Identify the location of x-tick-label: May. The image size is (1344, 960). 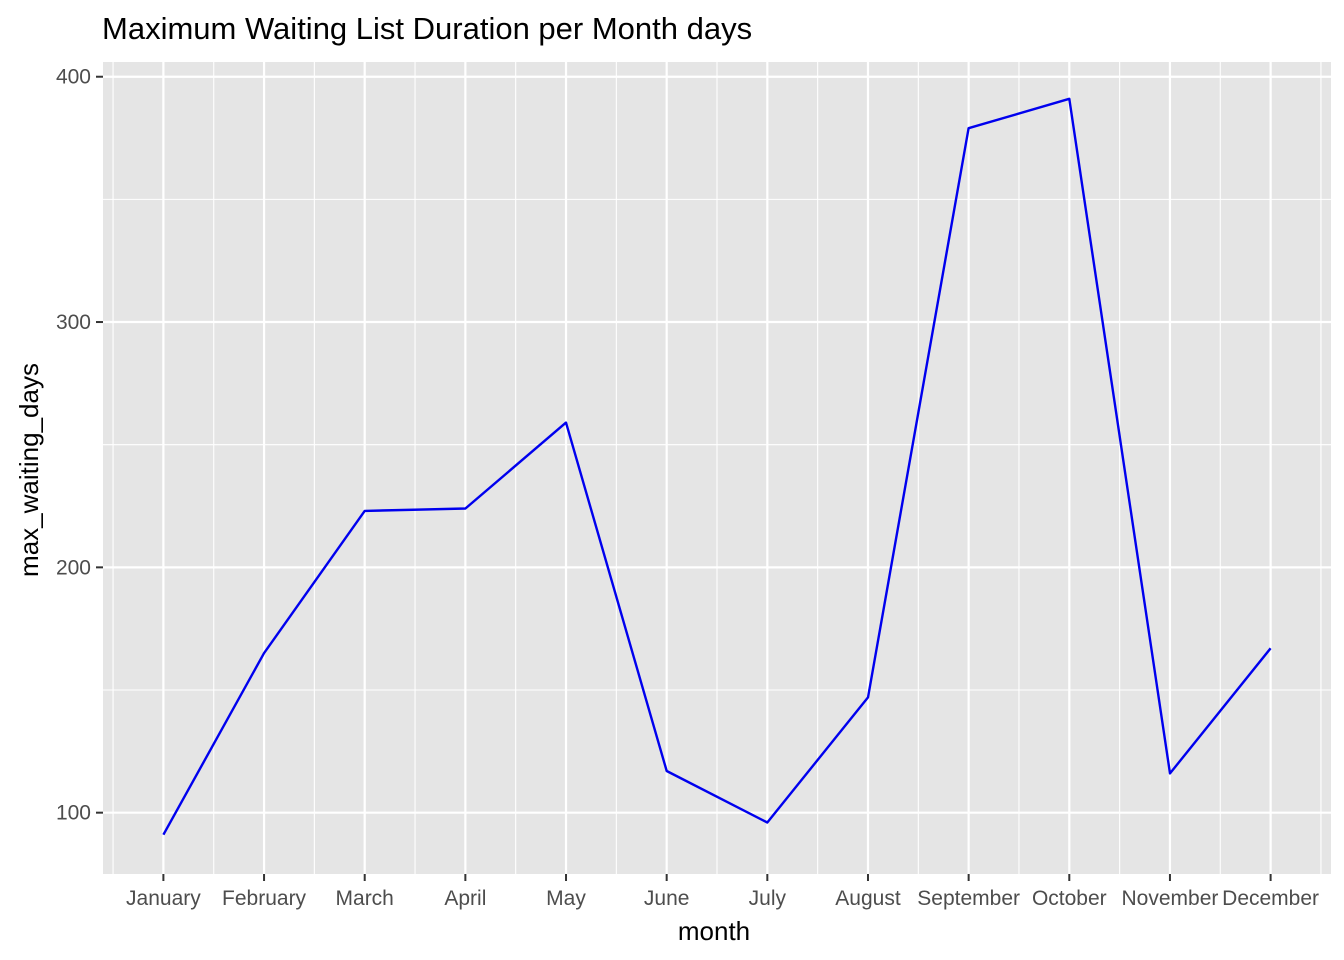
(566, 898).